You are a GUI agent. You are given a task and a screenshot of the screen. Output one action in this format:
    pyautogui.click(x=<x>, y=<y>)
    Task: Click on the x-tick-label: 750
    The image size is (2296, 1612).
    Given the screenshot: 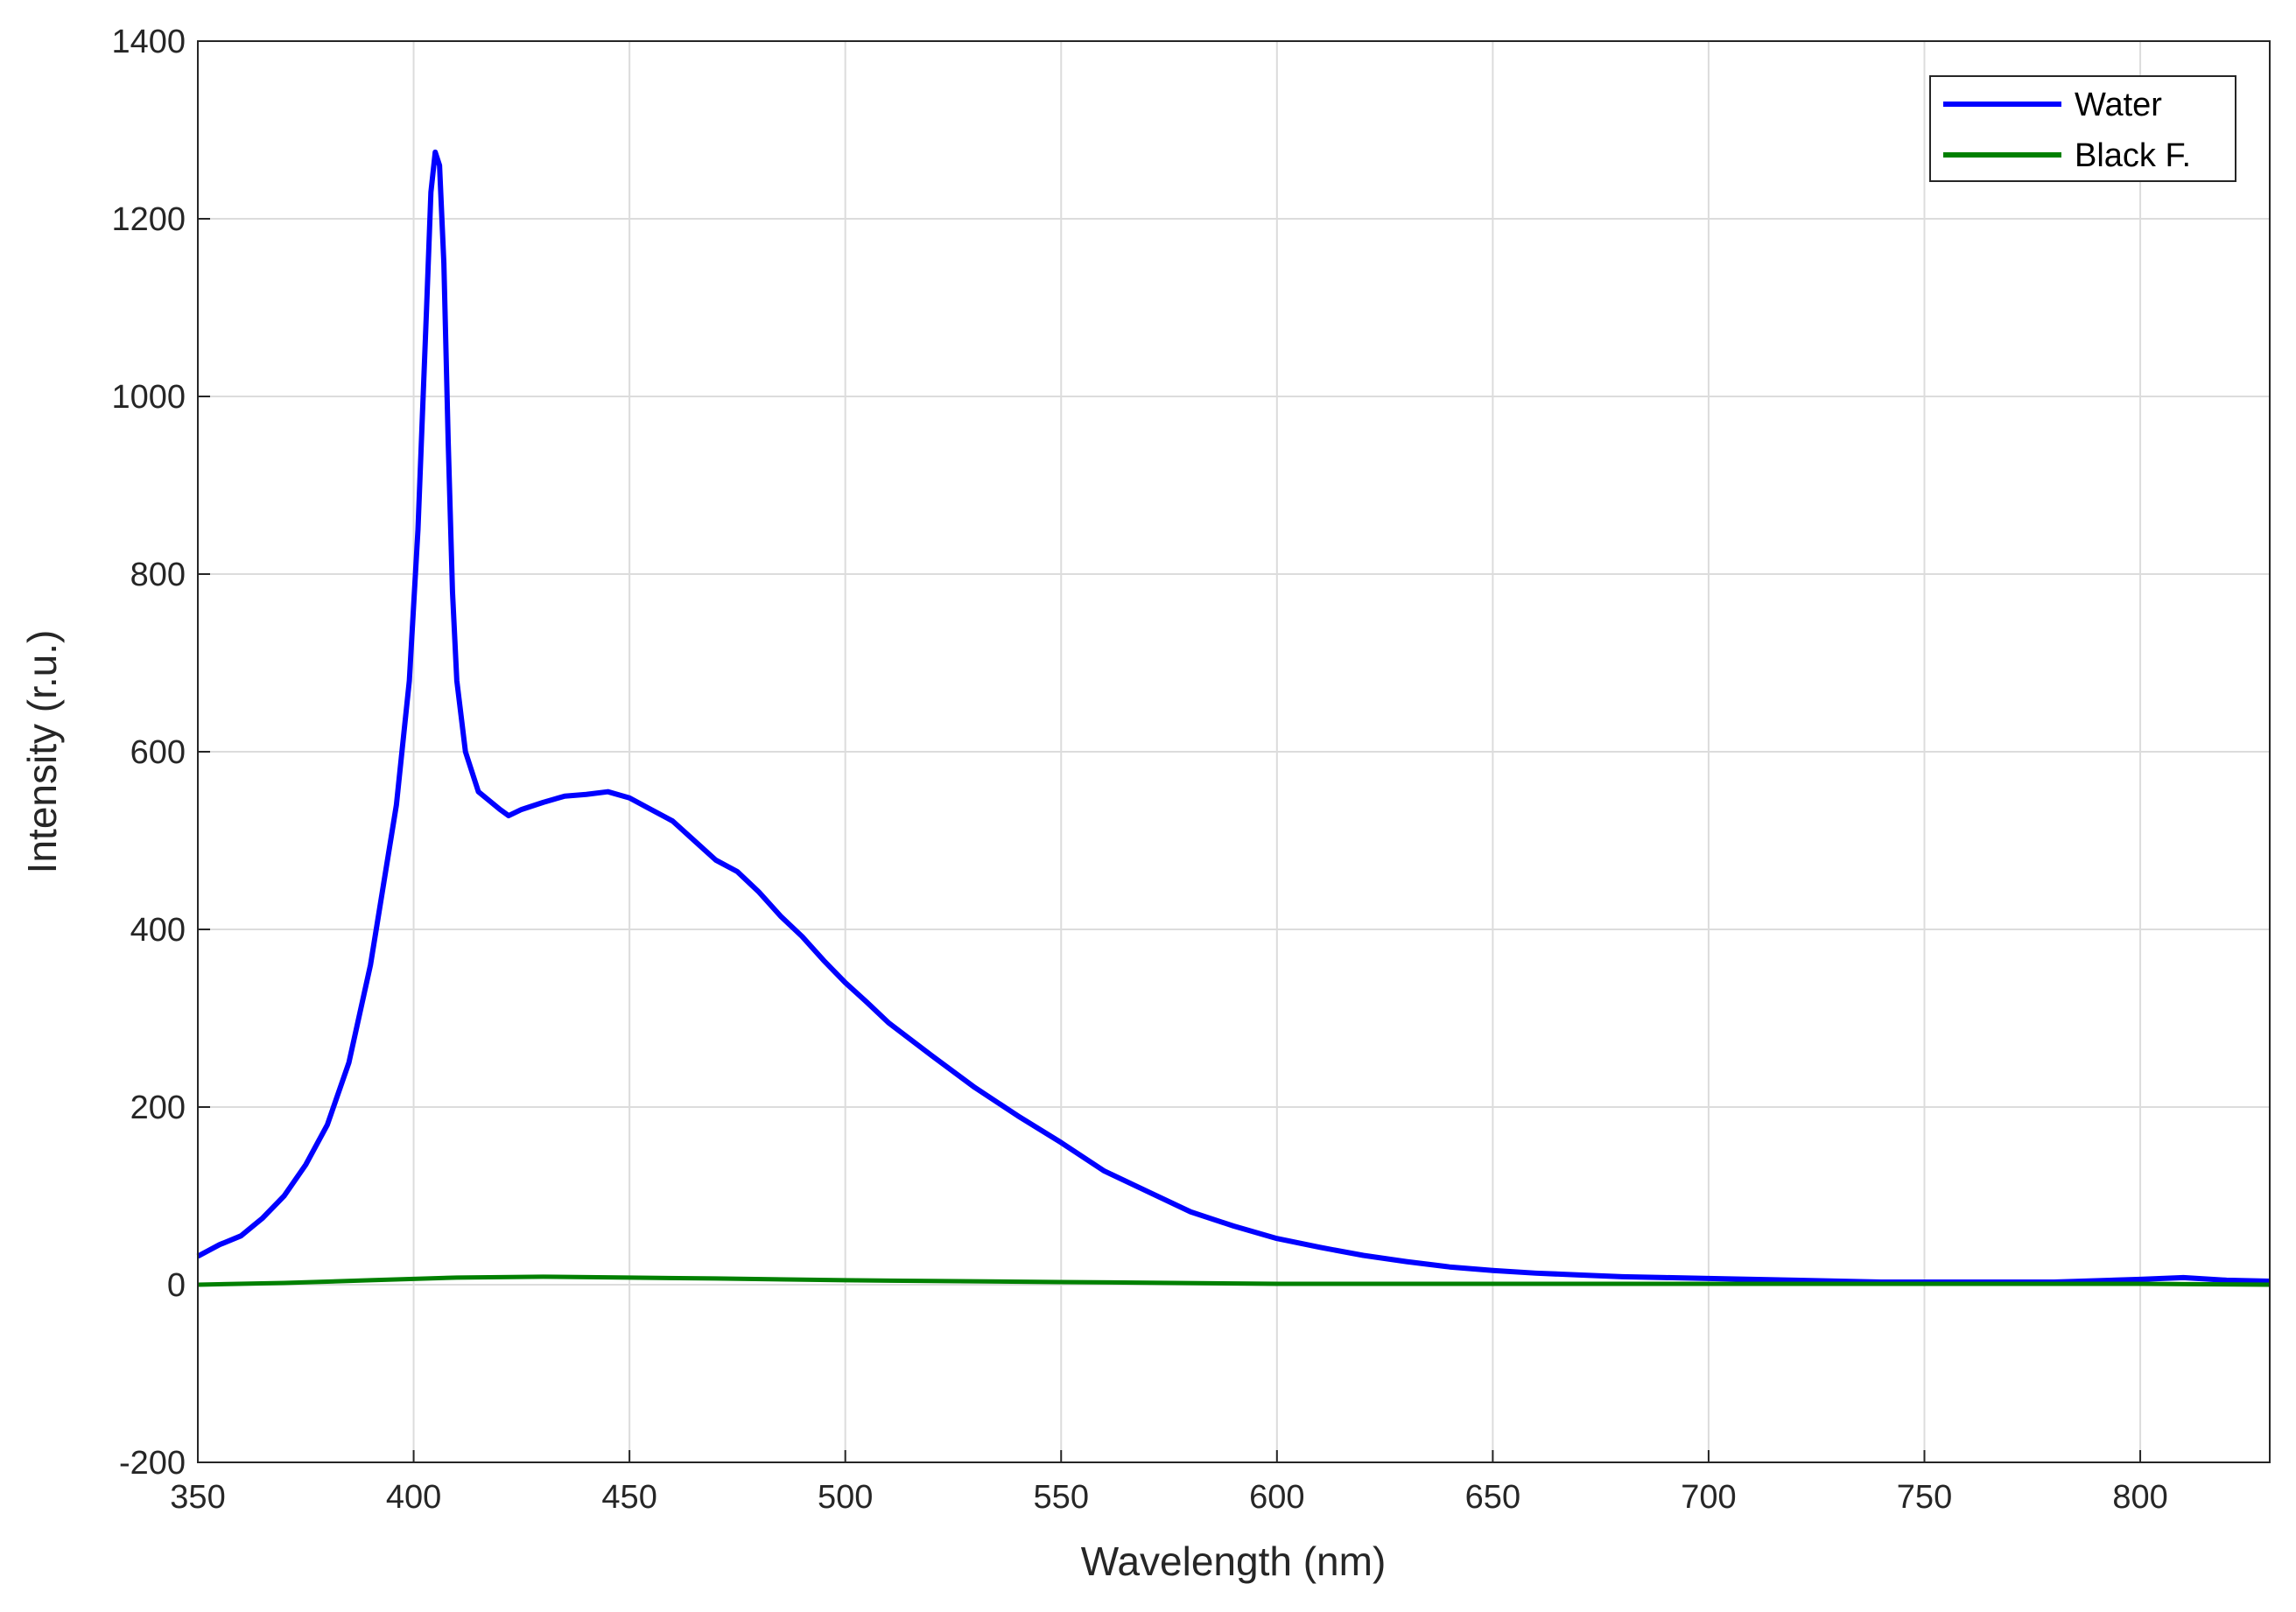 What is the action you would take?
    pyautogui.click(x=1925, y=1497)
    